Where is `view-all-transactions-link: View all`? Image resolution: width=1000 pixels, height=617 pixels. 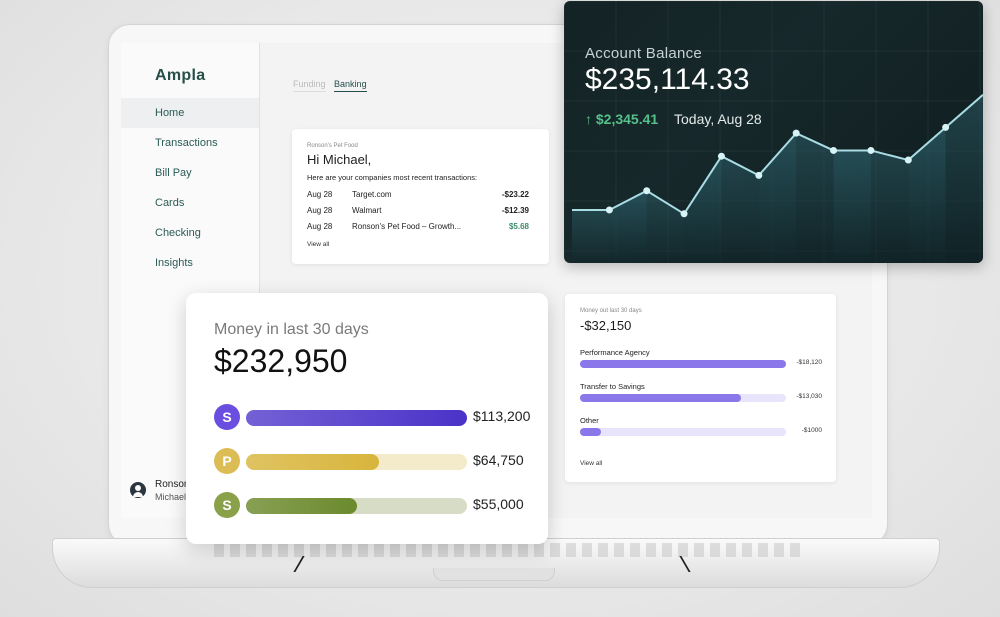
view-all-transactions-link: View all is located at coordinates (318, 244).